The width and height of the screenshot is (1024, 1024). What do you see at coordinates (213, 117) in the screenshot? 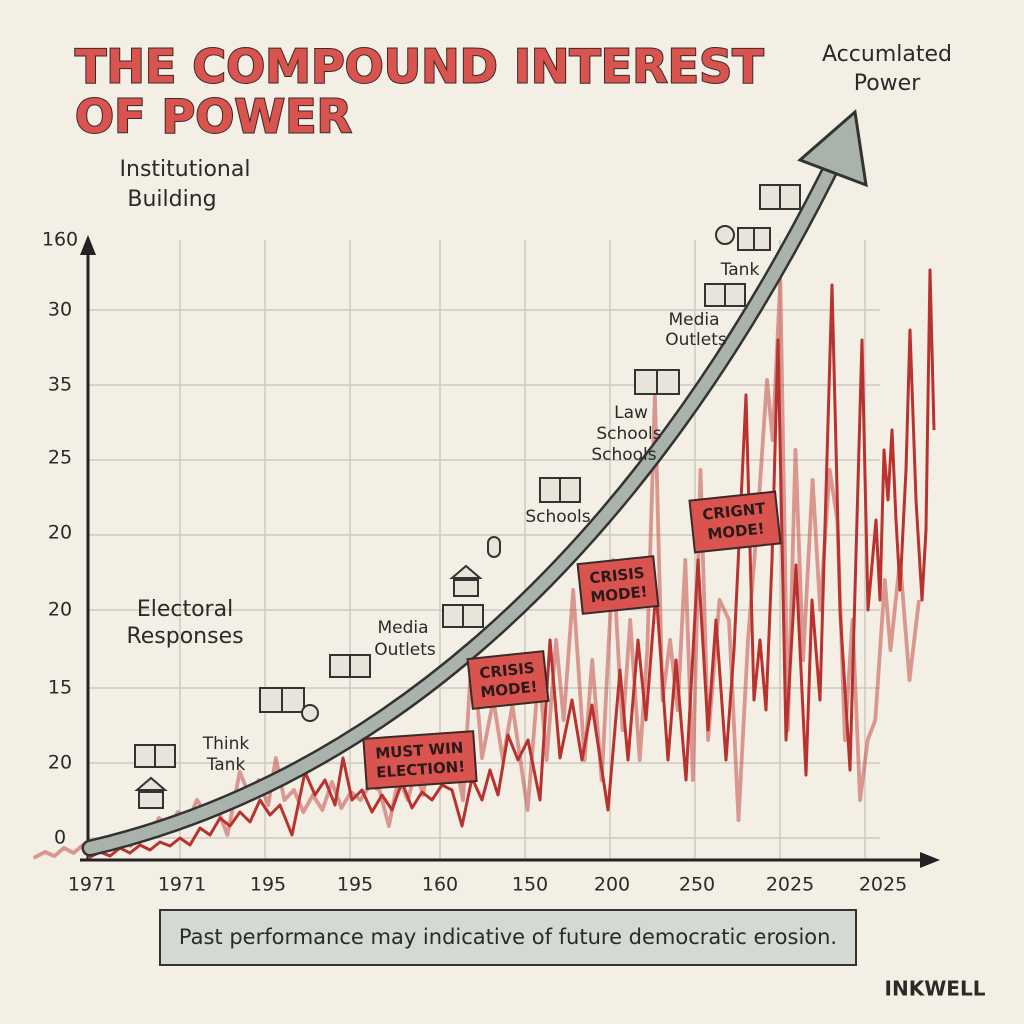
I see `title-line: OF POWER` at bounding box center [213, 117].